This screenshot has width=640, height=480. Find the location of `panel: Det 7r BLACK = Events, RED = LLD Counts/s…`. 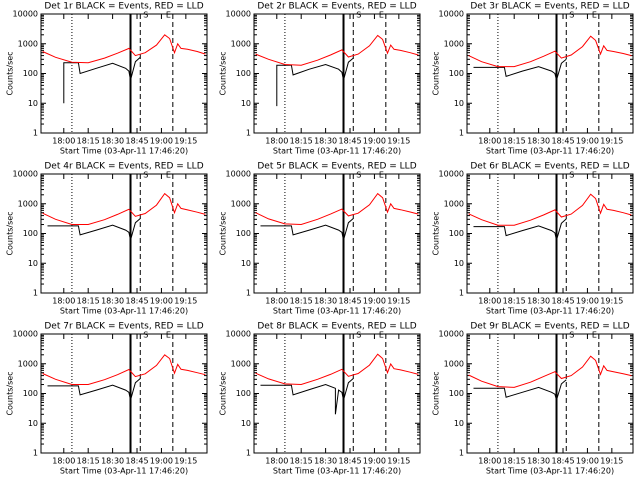

panel: Det 7r BLACK = Events, RED = LLD Counts/s… is located at coordinates (107, 399).